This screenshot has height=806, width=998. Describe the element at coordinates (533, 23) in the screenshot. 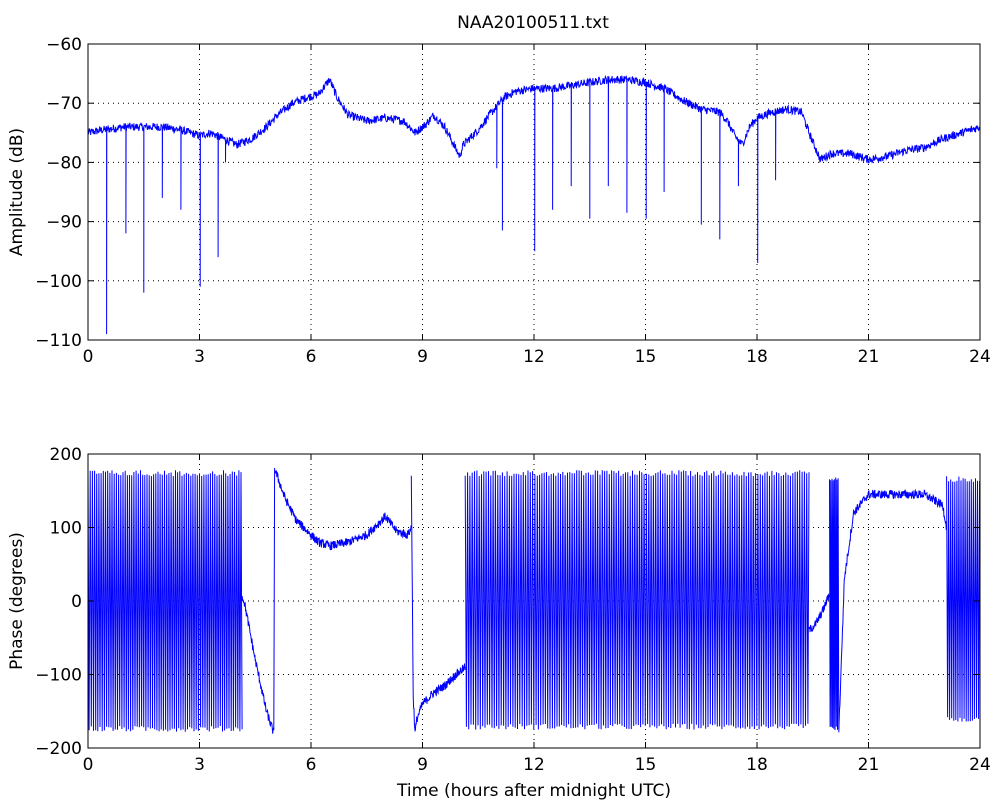

I see `chart-title: NAA20100511.txt` at that location.